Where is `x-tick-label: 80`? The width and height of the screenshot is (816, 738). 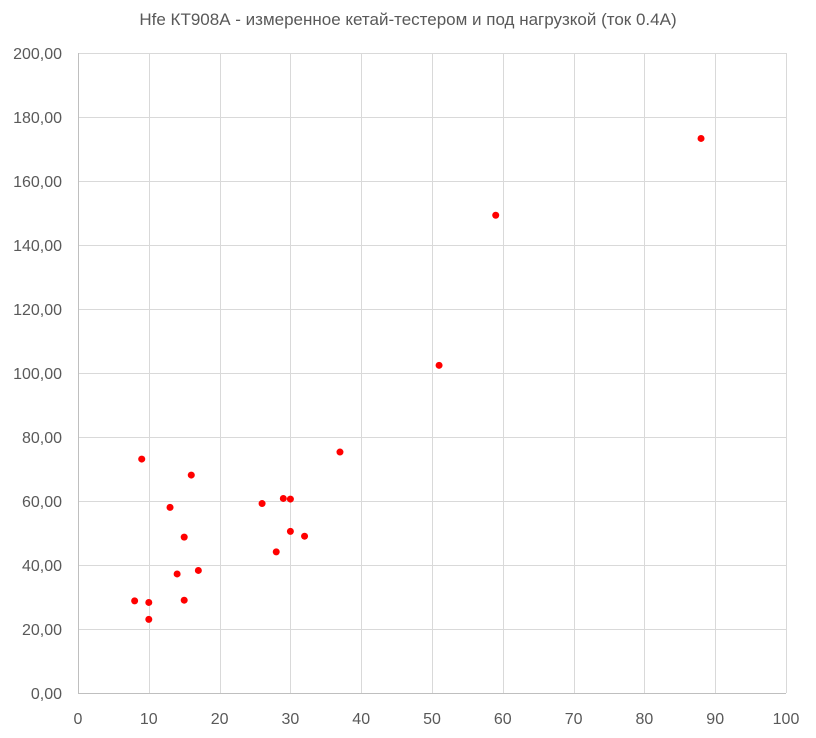
x-tick-label: 80 is located at coordinates (645, 719).